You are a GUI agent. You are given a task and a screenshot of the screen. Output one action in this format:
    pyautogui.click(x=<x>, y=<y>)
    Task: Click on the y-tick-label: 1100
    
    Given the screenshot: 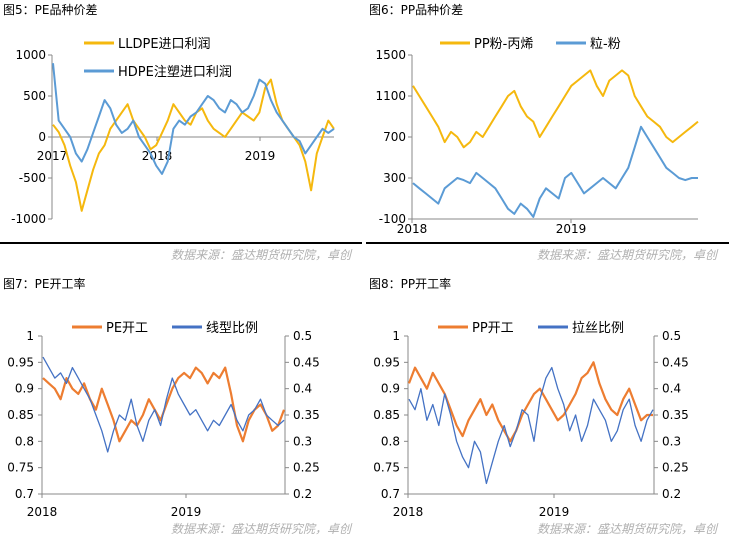 What is the action you would take?
    pyautogui.click(x=390, y=96)
    